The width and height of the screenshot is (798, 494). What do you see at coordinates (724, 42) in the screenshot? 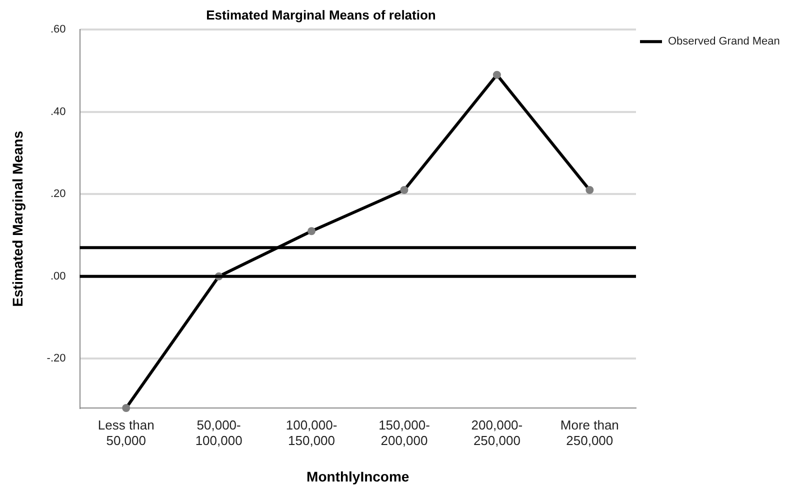
I see `legend-label: Observed Grand Mean` at bounding box center [724, 42].